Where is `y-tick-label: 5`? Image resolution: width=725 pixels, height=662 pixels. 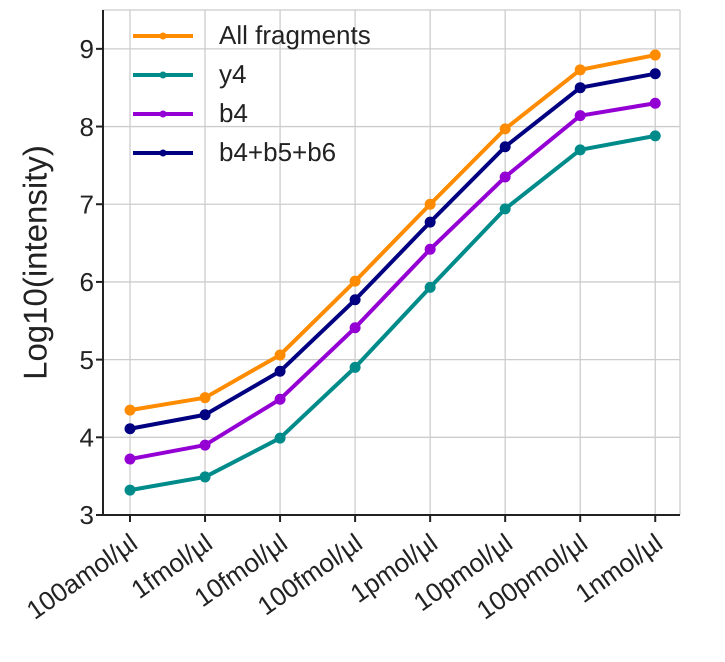 y-tick-label: 5 is located at coordinates (87, 359).